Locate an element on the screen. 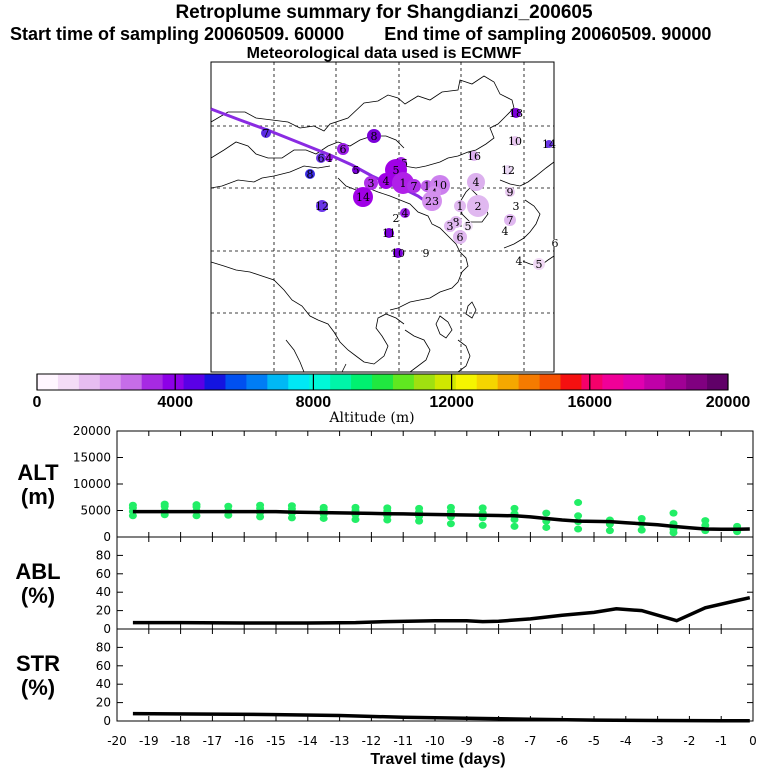 Image resolution: width=768 pixels, height=768 pixels. x-axis-label: Travel time (days) is located at coordinates (437, 759).